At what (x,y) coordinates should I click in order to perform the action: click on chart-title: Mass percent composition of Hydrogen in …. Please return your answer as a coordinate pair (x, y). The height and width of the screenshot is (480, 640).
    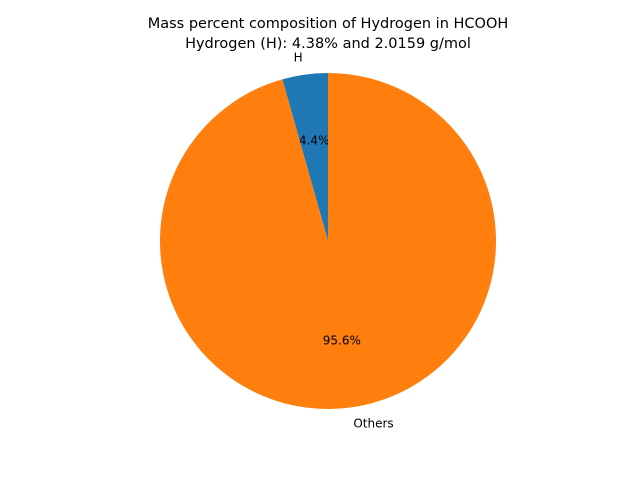
    Looking at the image, I should click on (328, 24).